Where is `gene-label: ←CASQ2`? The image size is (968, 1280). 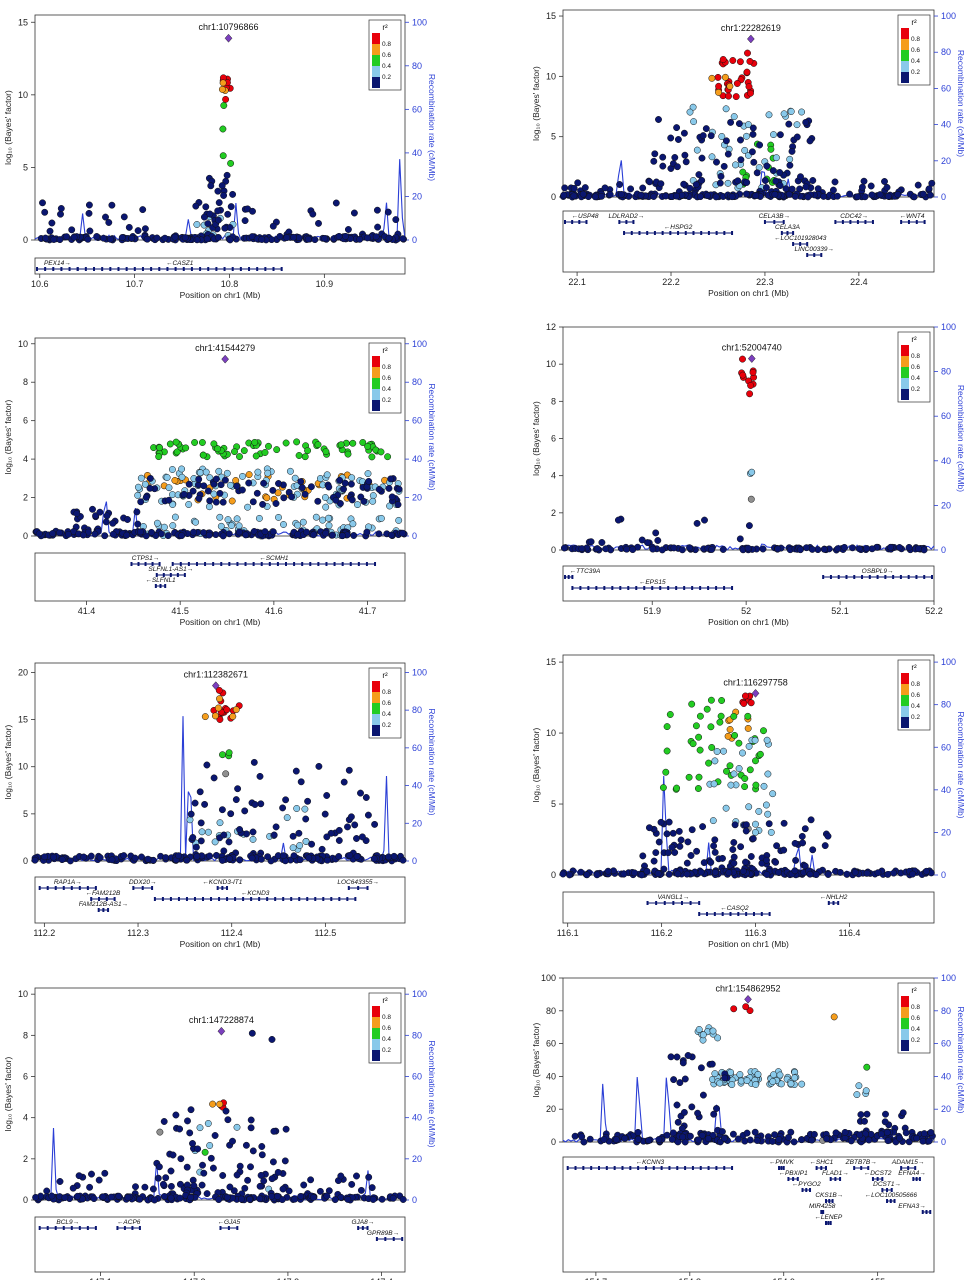
gene-label: ←CASQ2 is located at coordinates (734, 908).